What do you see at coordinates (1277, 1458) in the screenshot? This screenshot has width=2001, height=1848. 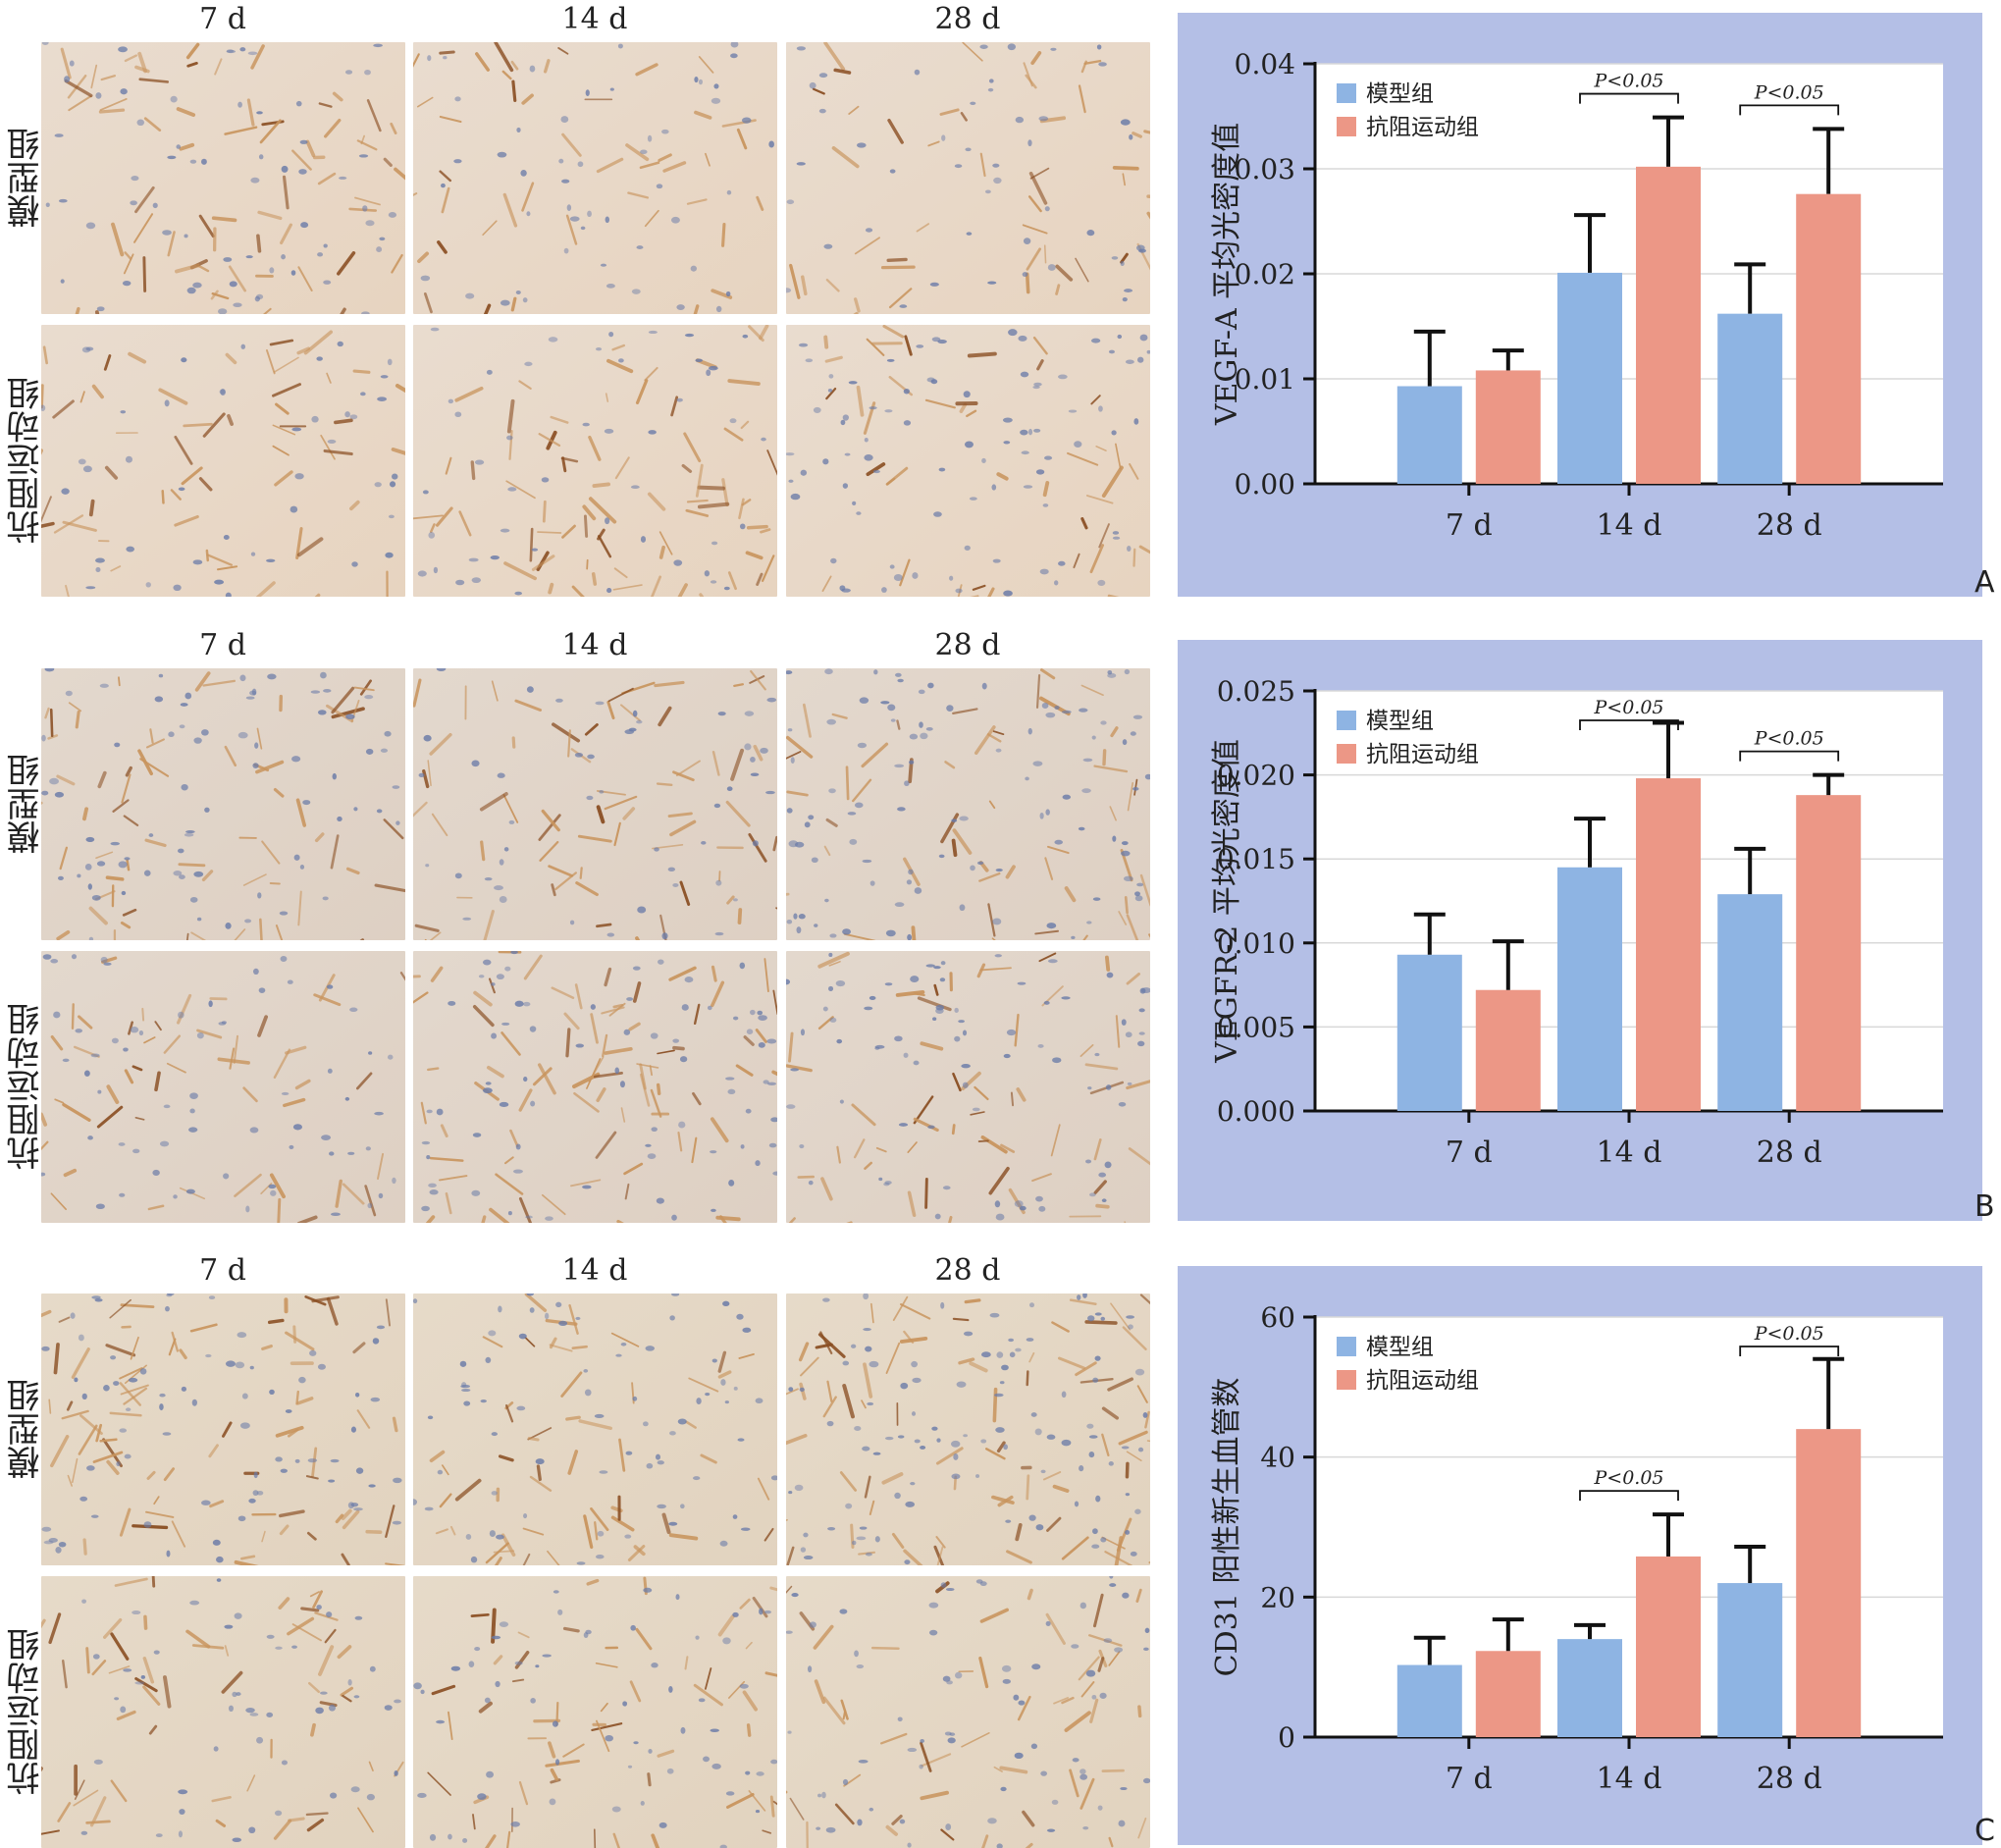 I see `y-tick-label: 40` at bounding box center [1277, 1458].